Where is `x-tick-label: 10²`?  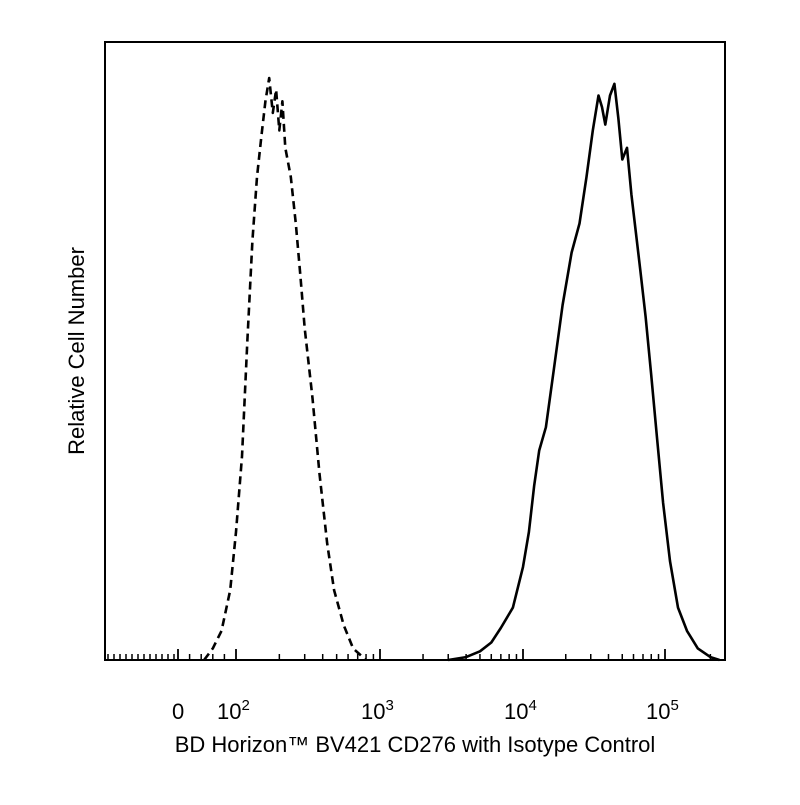
x-tick-label: 10² is located at coordinates (233, 710).